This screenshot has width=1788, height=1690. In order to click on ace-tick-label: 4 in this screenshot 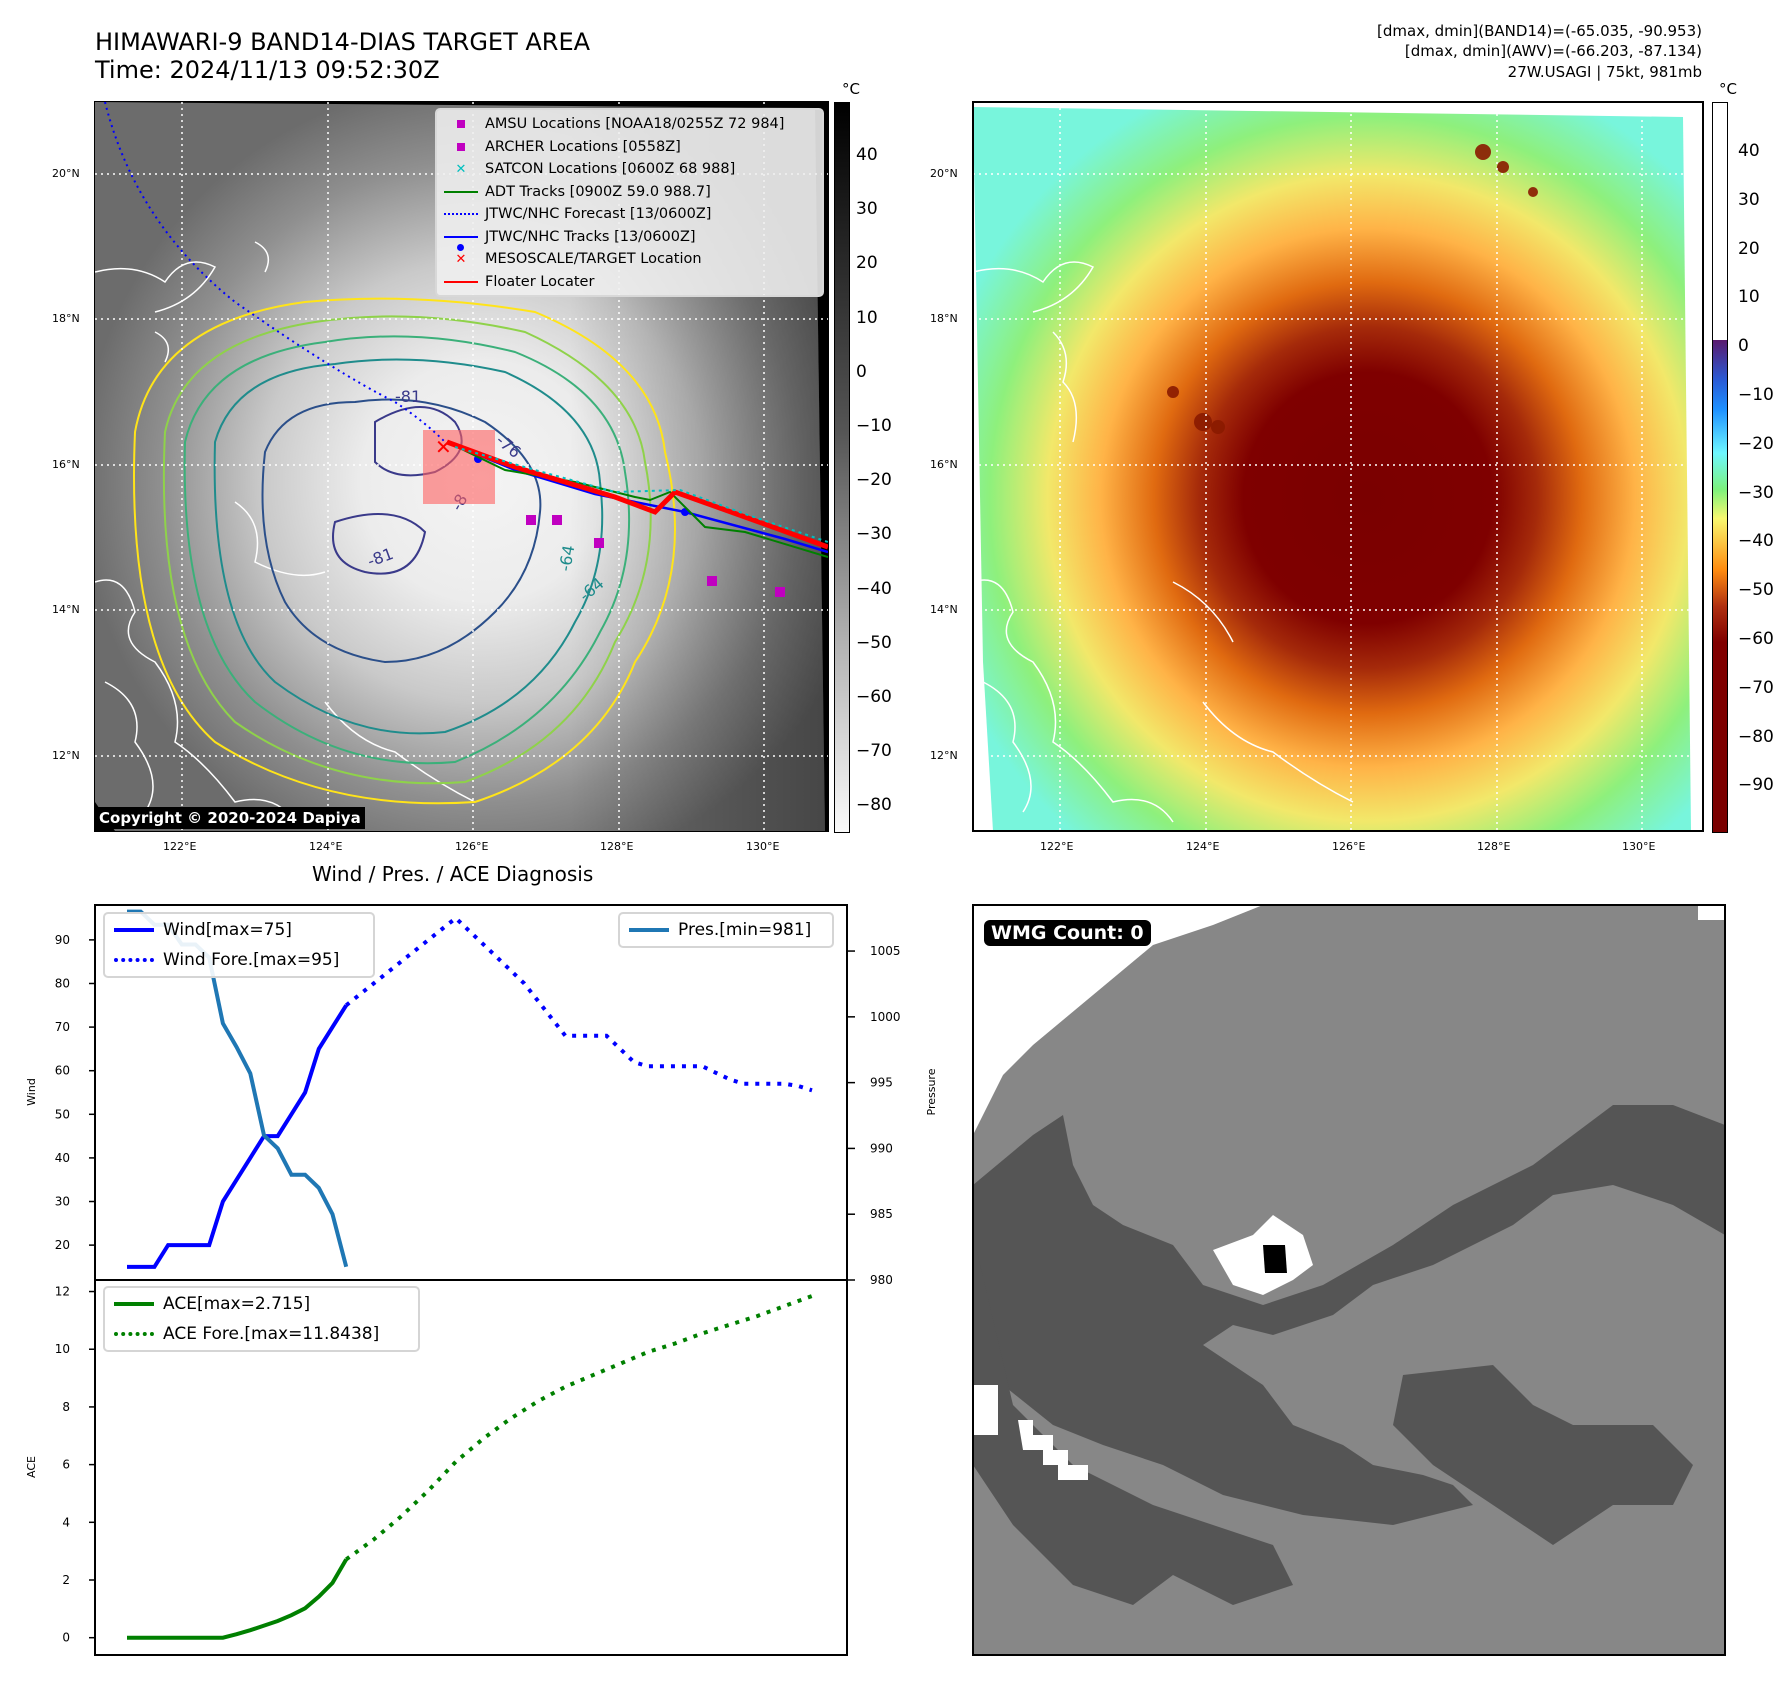, I will do `click(66, 1522)`.